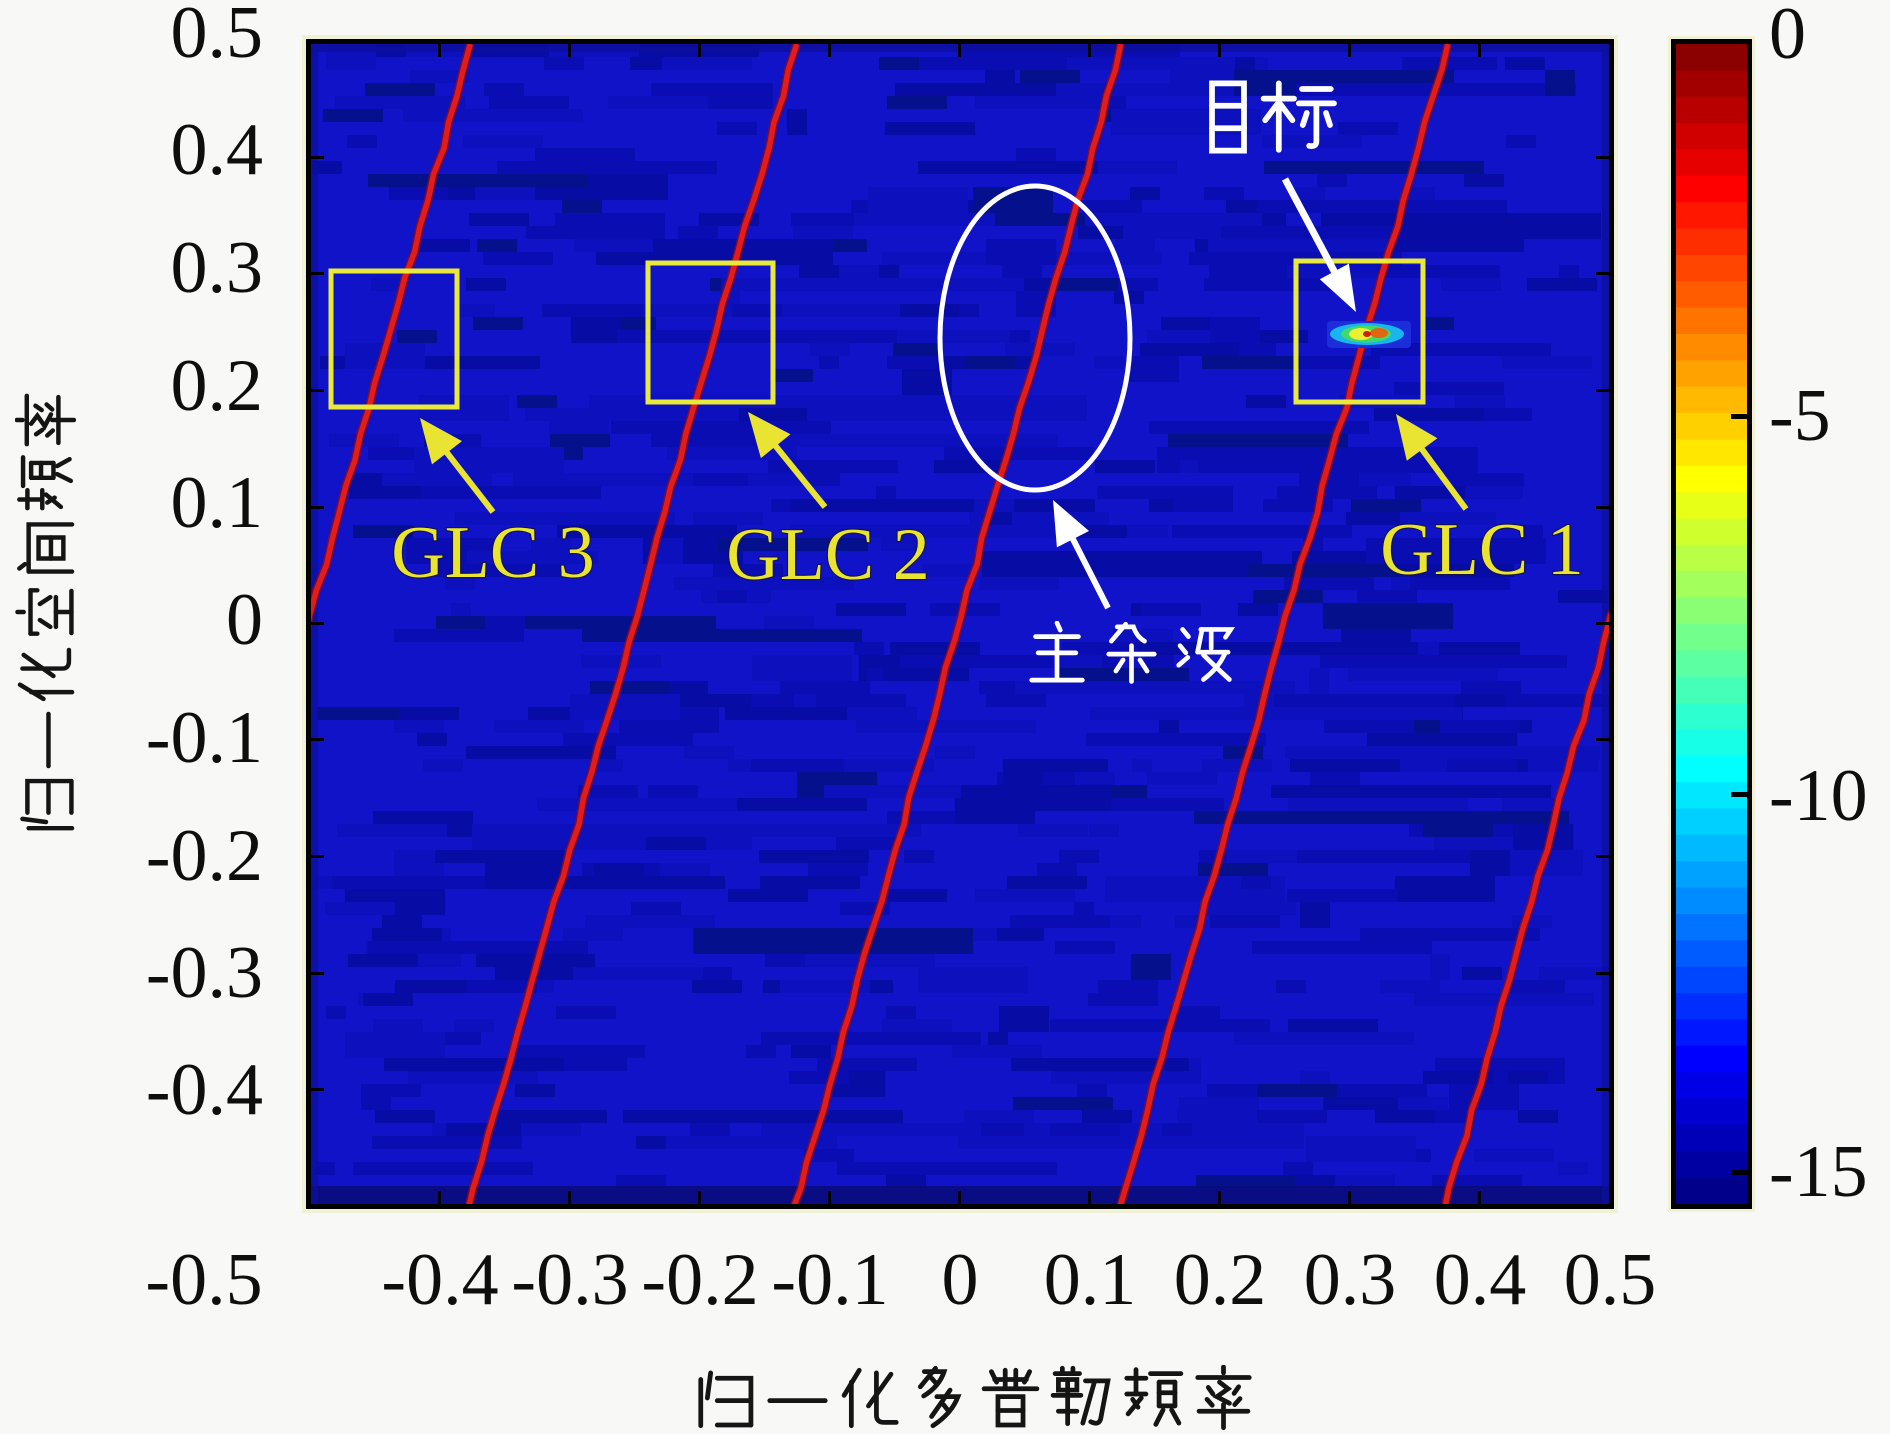  I want to click on svg-text: -15, so click(1818, 1172).